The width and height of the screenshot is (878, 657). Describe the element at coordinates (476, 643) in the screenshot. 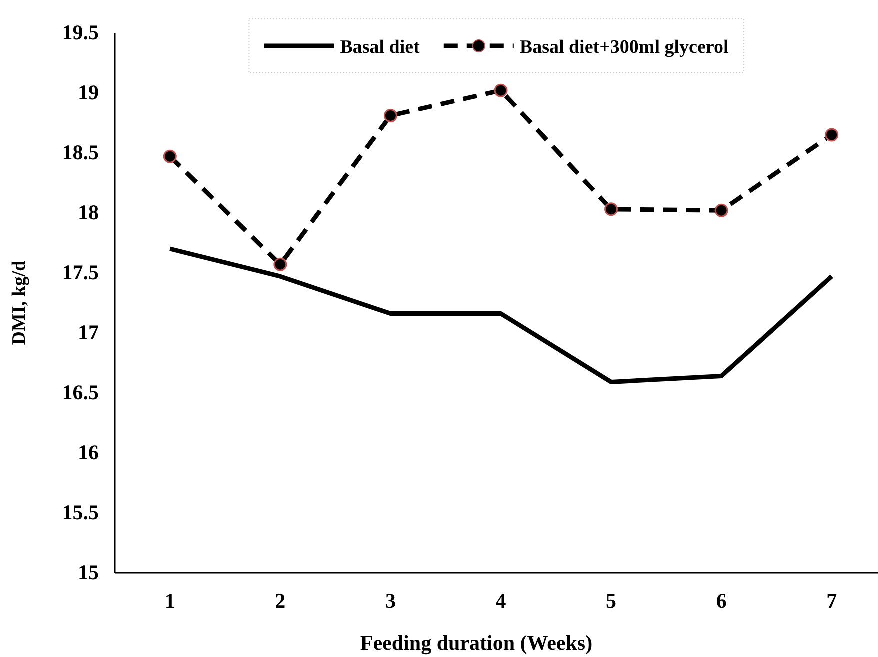

I see `x-axis-title: Feeding duration (Weeks)` at that location.